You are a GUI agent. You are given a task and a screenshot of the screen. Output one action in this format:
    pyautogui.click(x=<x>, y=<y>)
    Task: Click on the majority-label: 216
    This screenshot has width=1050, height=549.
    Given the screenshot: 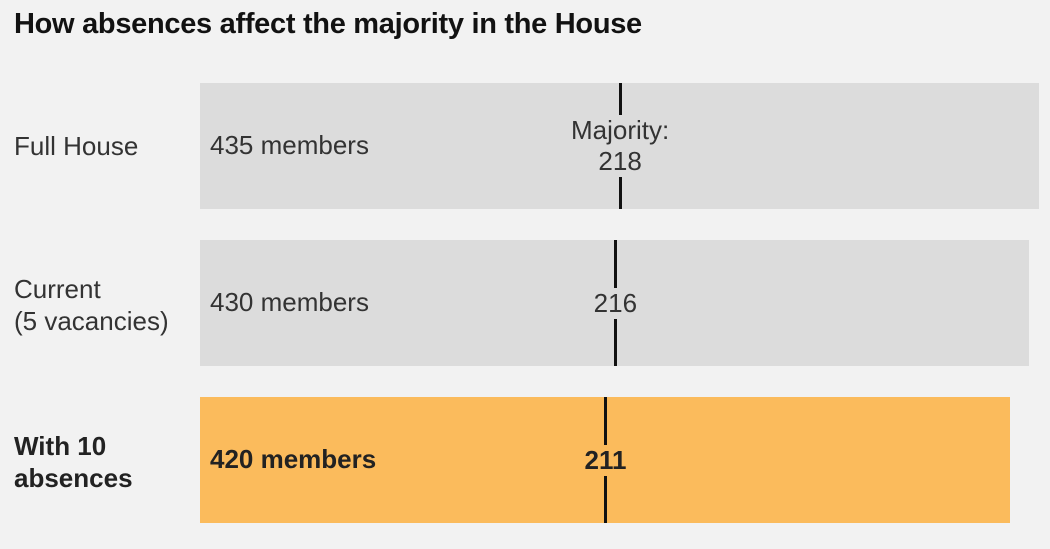 What is the action you would take?
    pyautogui.click(x=615, y=303)
    